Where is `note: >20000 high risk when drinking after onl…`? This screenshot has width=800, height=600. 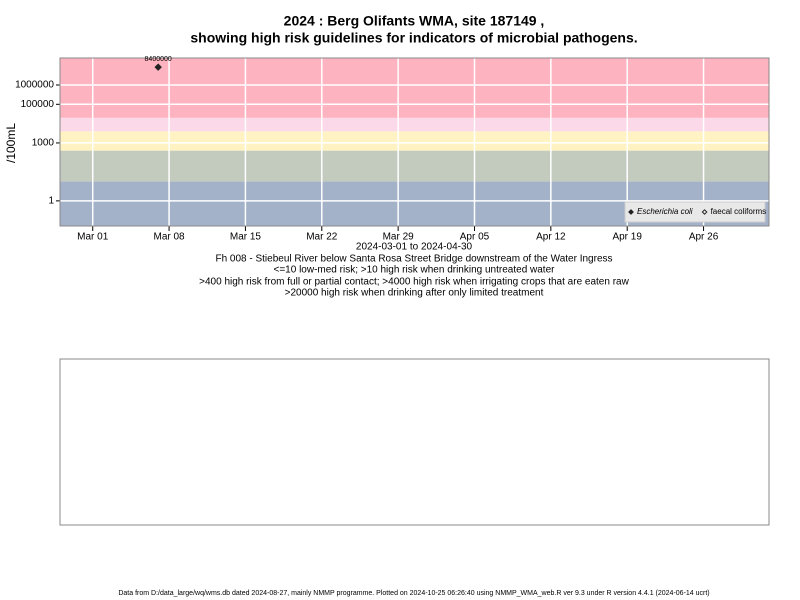
note: >20000 high risk when drinking after onl… is located at coordinates (414, 293).